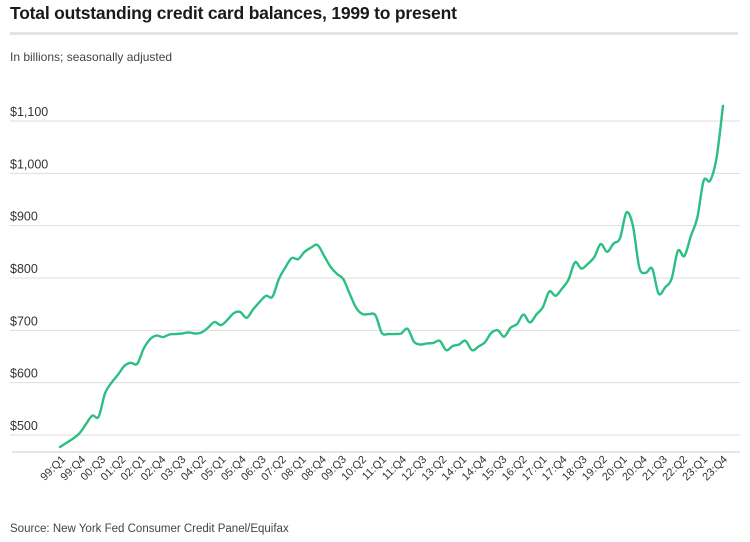  Describe the element at coordinates (91, 57) in the screenshot. I see `chart-subtitle: In billions; seasonally adjusted` at that location.